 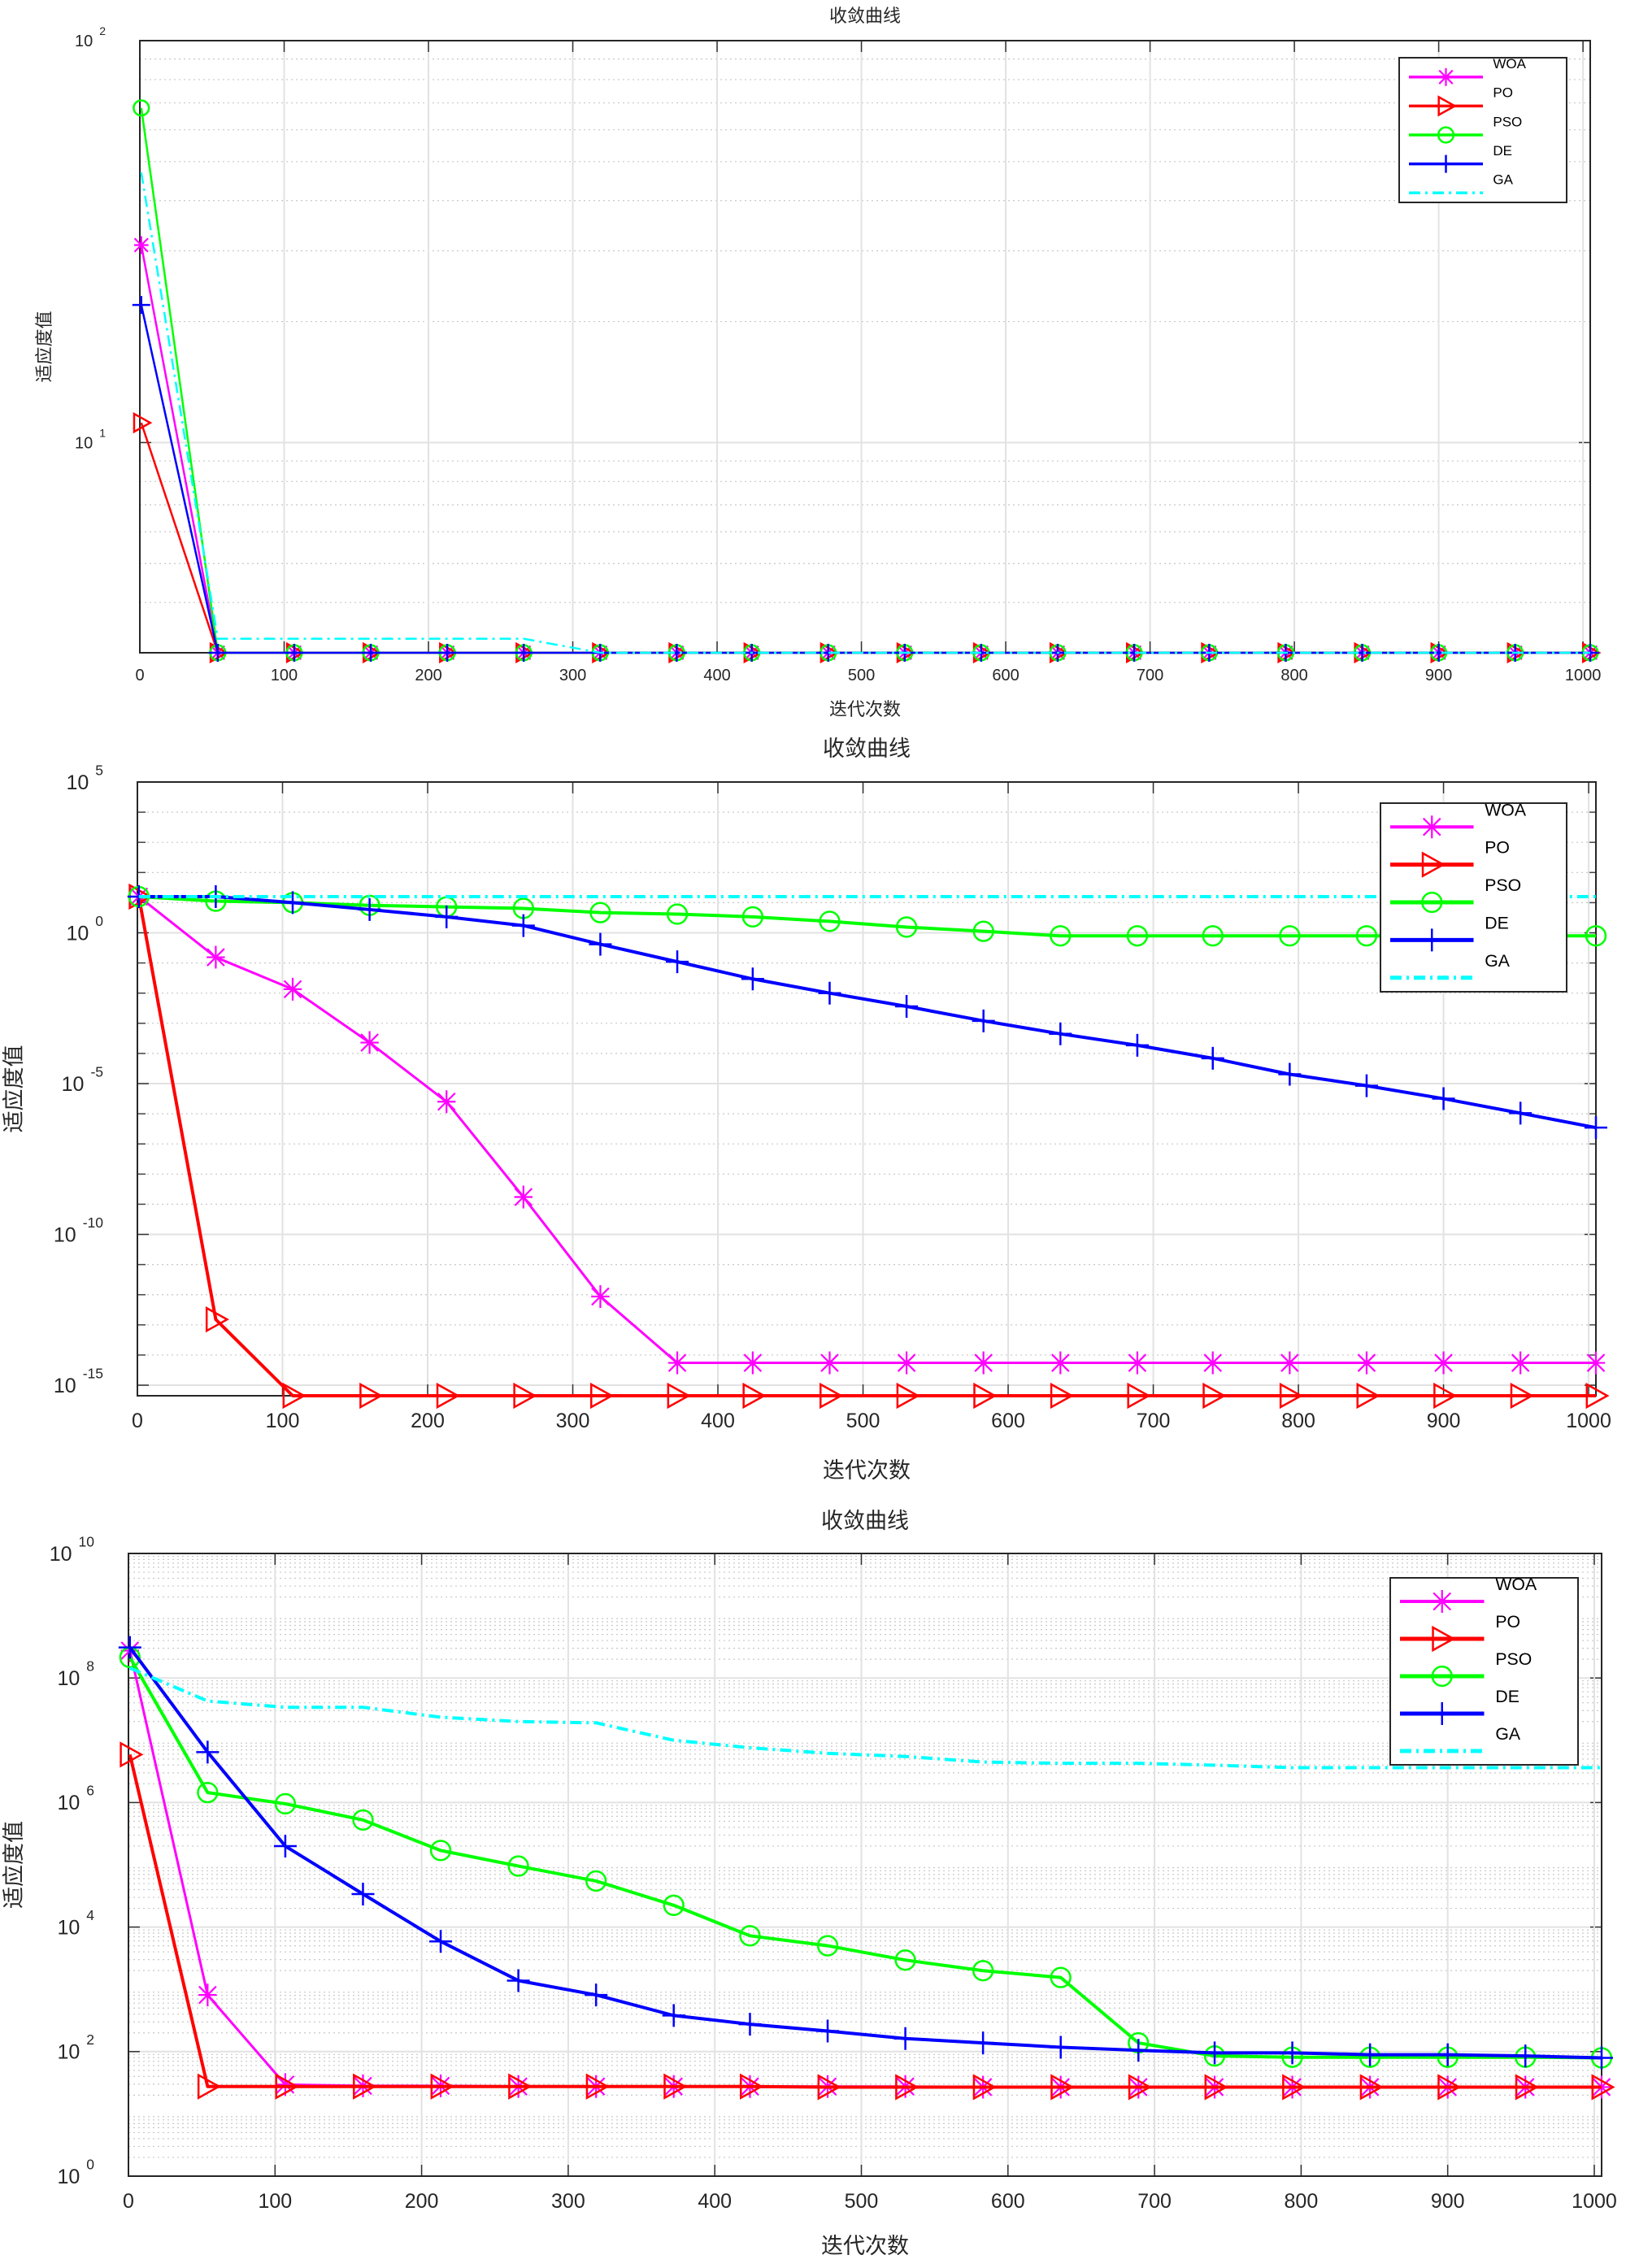 I want to click on legend-box, so click(x=1482, y=130).